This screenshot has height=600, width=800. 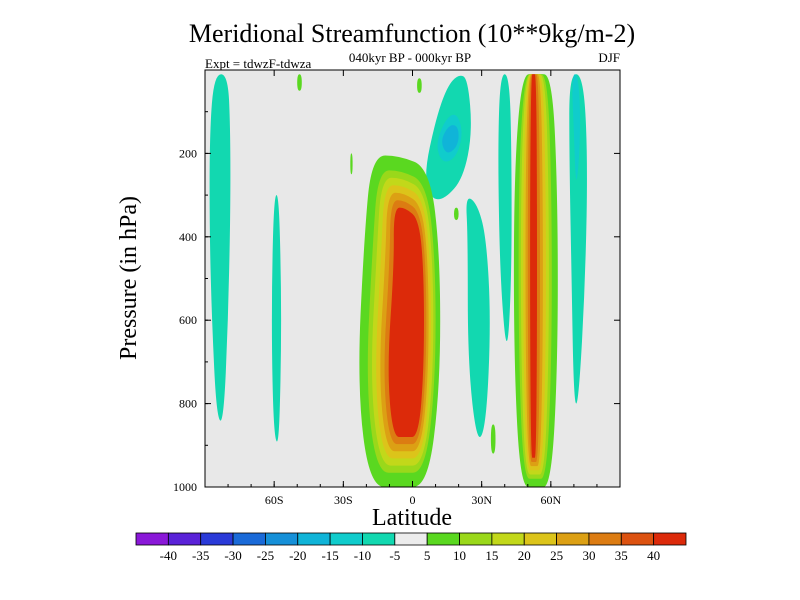 What do you see at coordinates (491, 555) in the screenshot?
I see `colorbar-label: 15` at bounding box center [491, 555].